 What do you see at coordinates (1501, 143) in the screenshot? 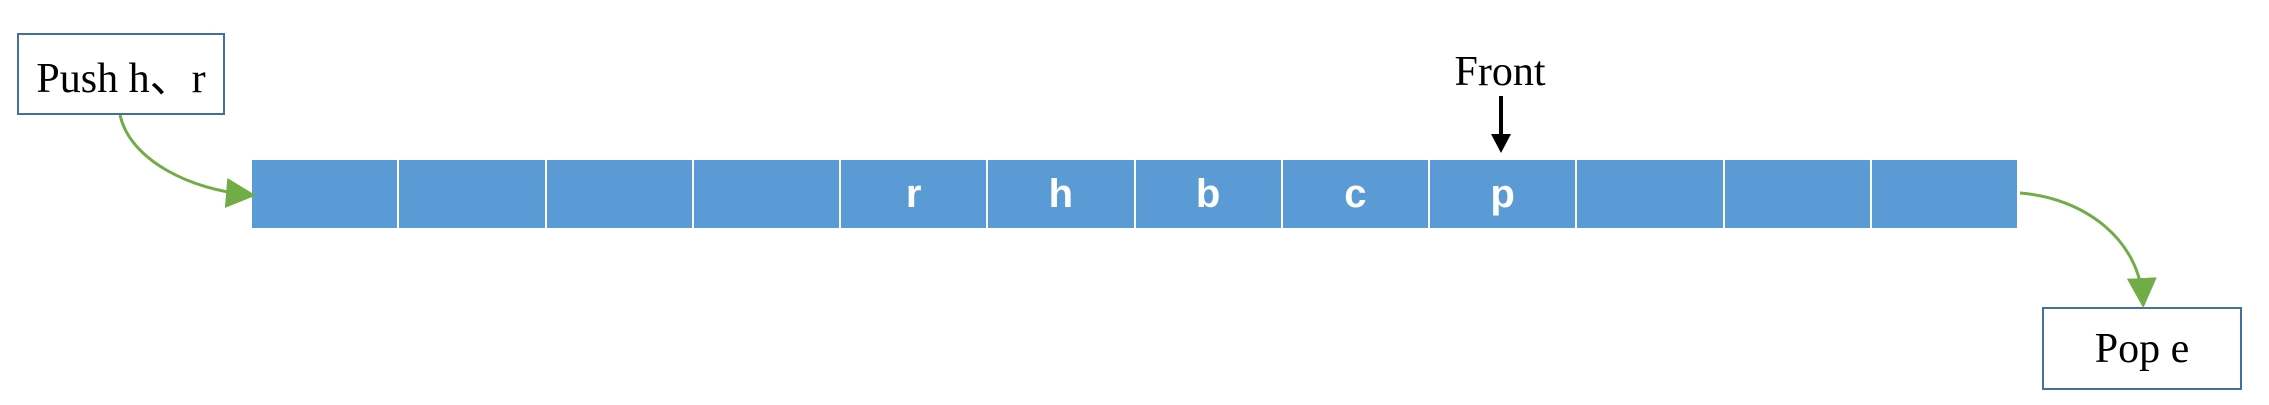
I see `front-arrow-head` at bounding box center [1501, 143].